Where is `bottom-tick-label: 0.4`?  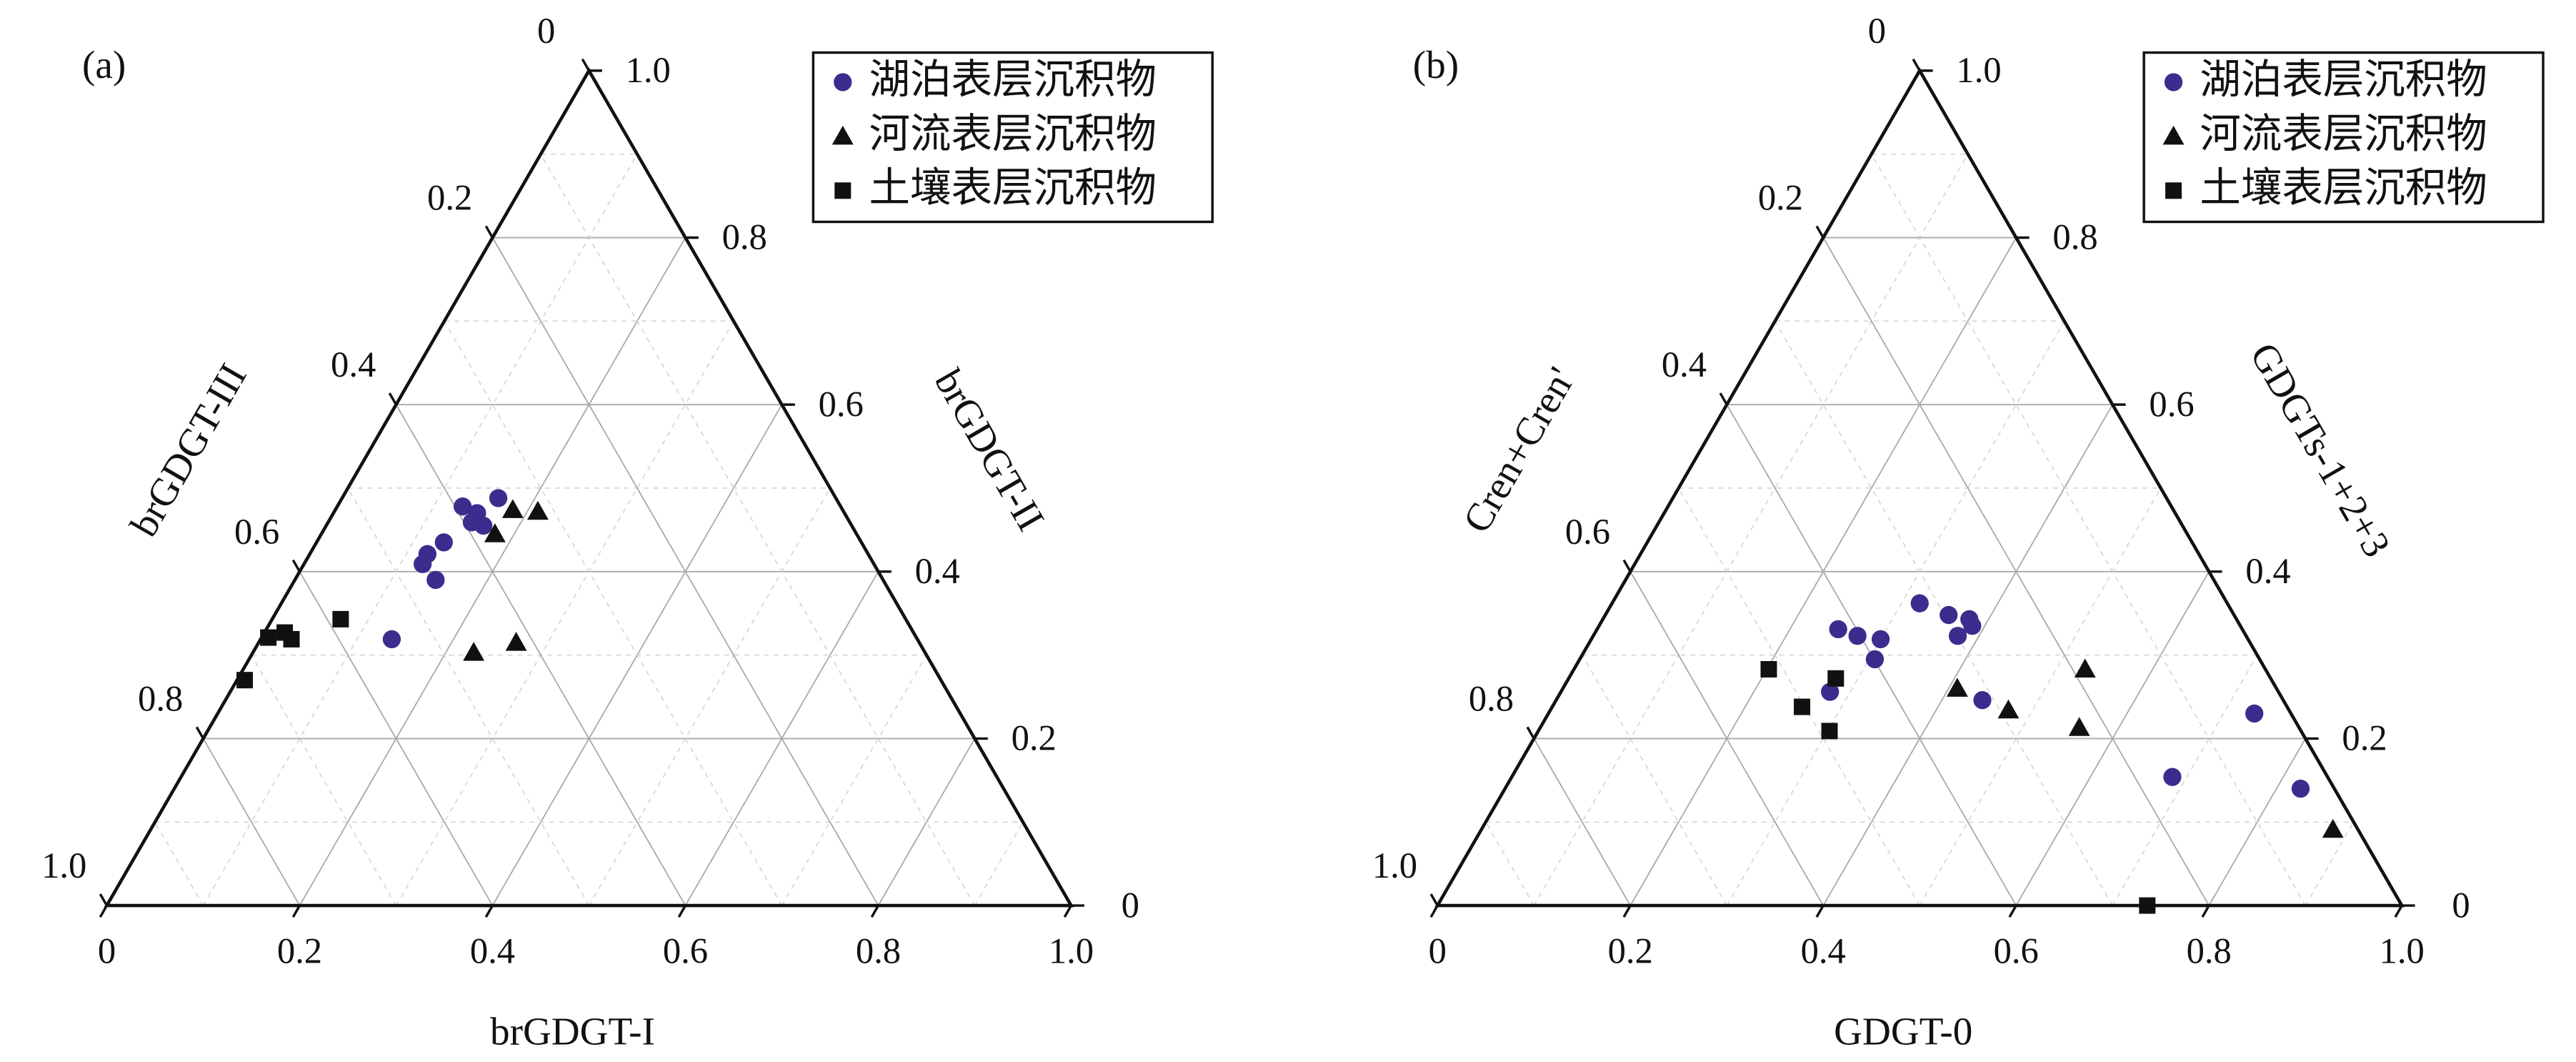
bottom-tick-label: 0.4 is located at coordinates (493, 951).